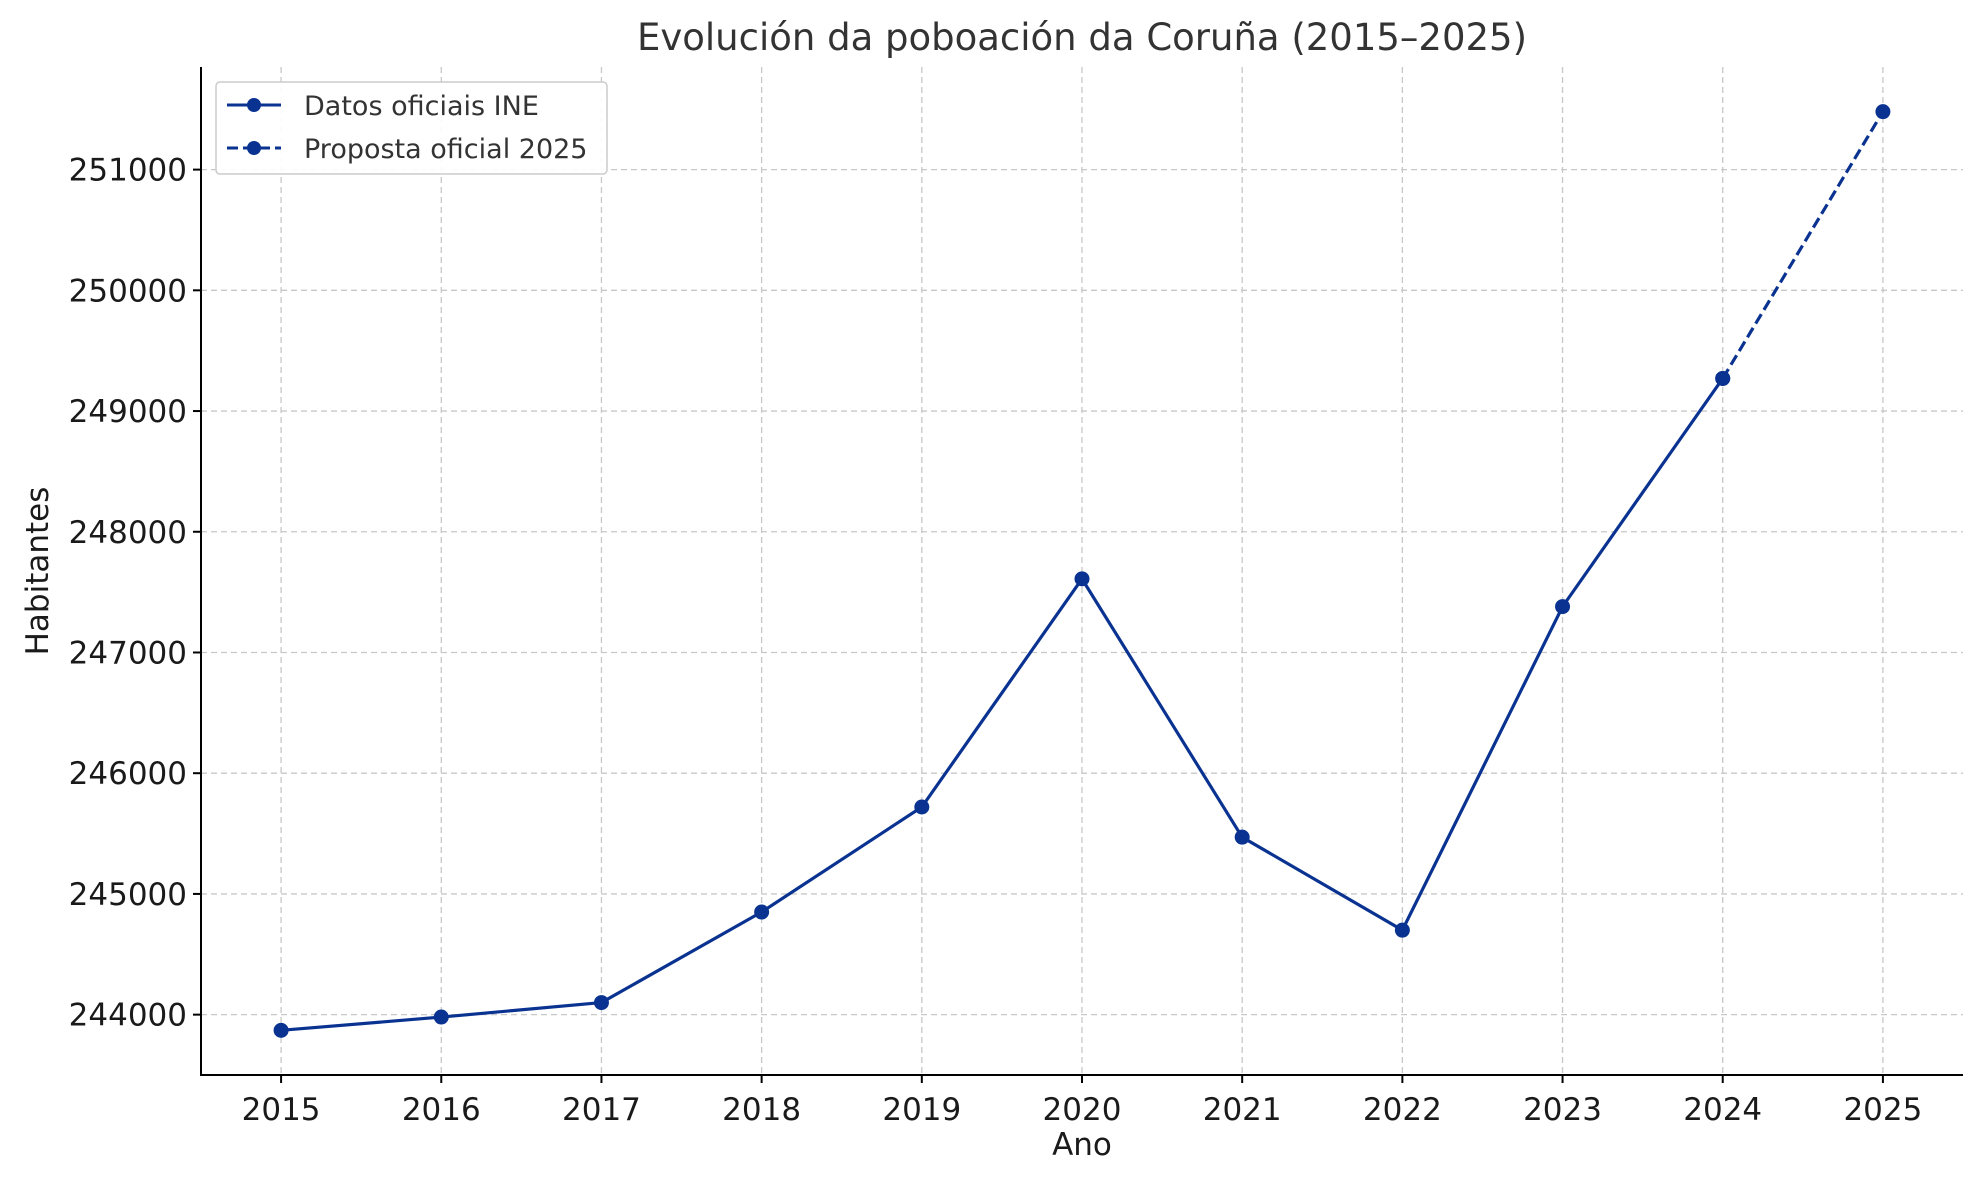  What do you see at coordinates (128, 1016) in the screenshot?
I see `y-tick-label: 244000` at bounding box center [128, 1016].